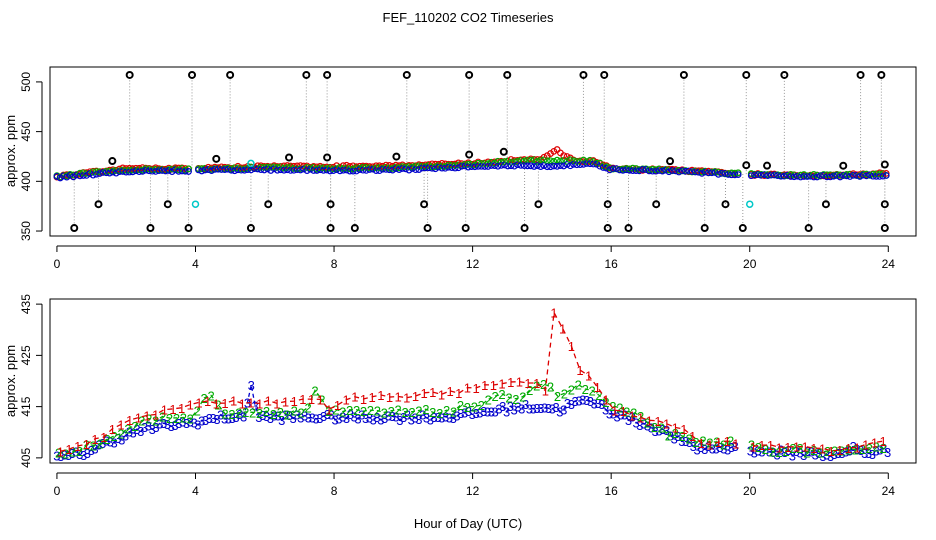 The height and width of the screenshot is (540, 936). What do you see at coordinates (26, 231) in the screenshot?
I see `y-tick-label: 350` at bounding box center [26, 231].